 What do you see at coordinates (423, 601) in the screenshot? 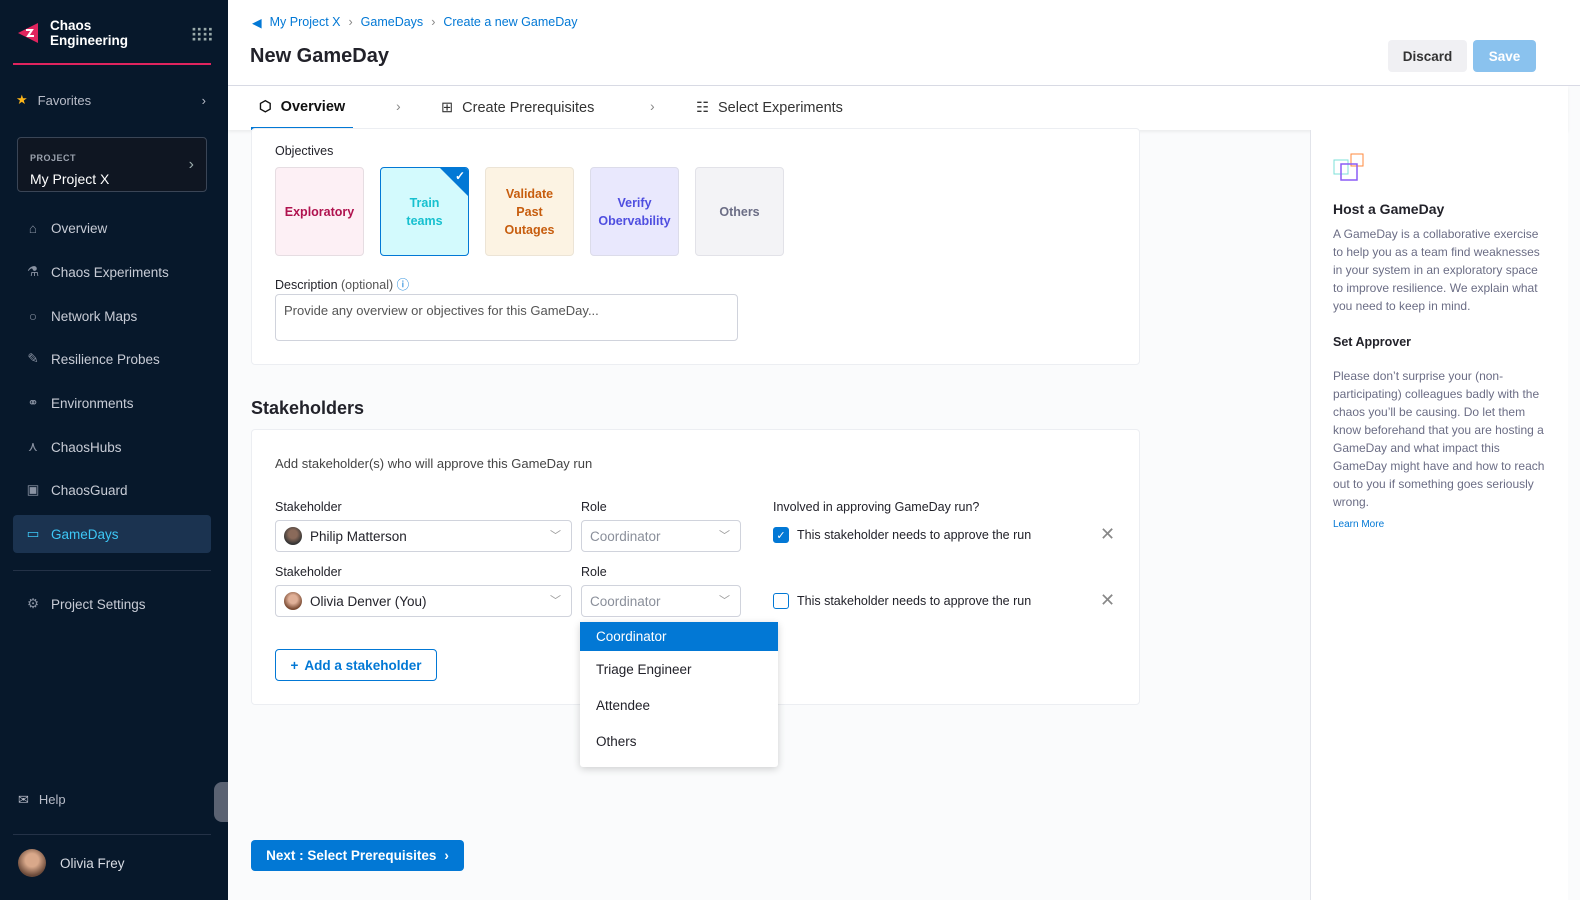
I see `stakeholder-select: Olivia Denver (You) ﹀` at bounding box center [423, 601].